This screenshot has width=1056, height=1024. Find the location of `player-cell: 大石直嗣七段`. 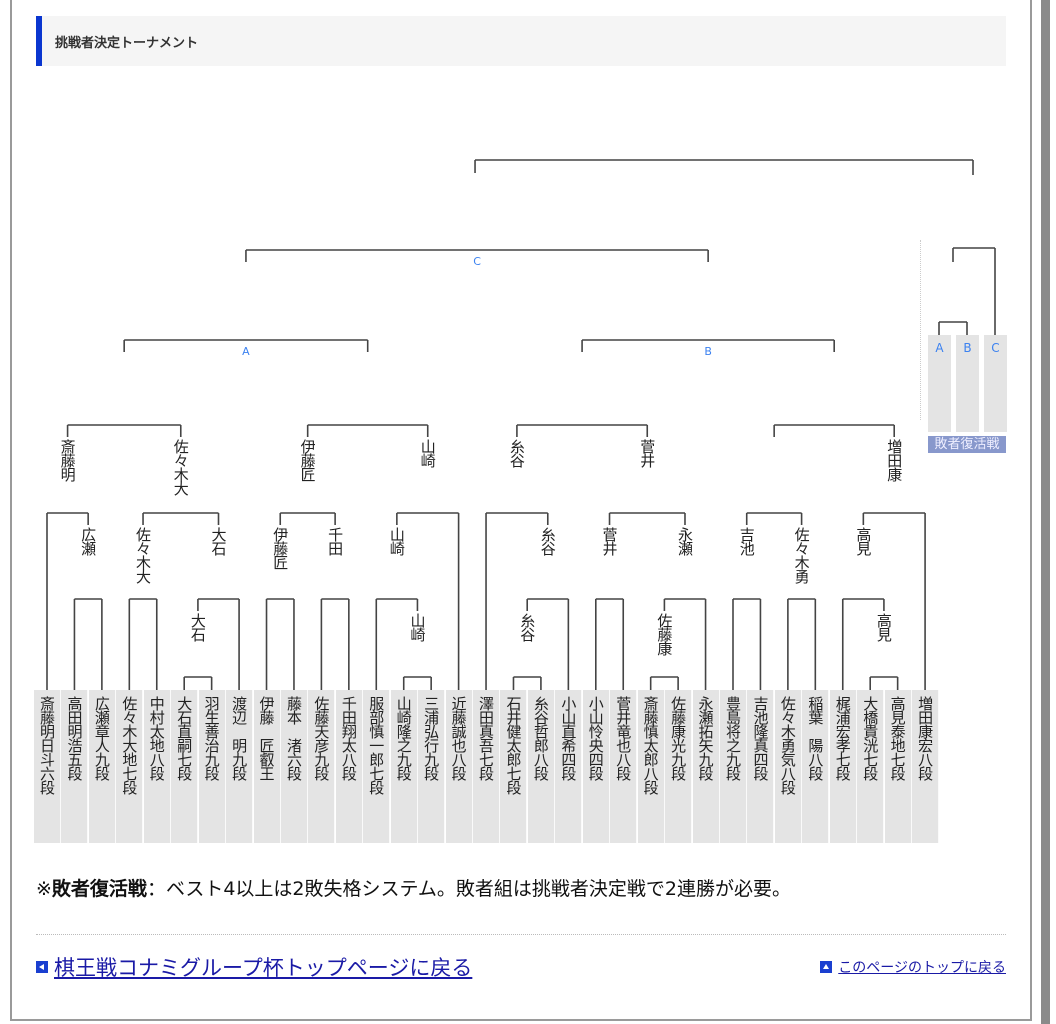

player-cell: 大石直嗣七段 is located at coordinates (185, 766).